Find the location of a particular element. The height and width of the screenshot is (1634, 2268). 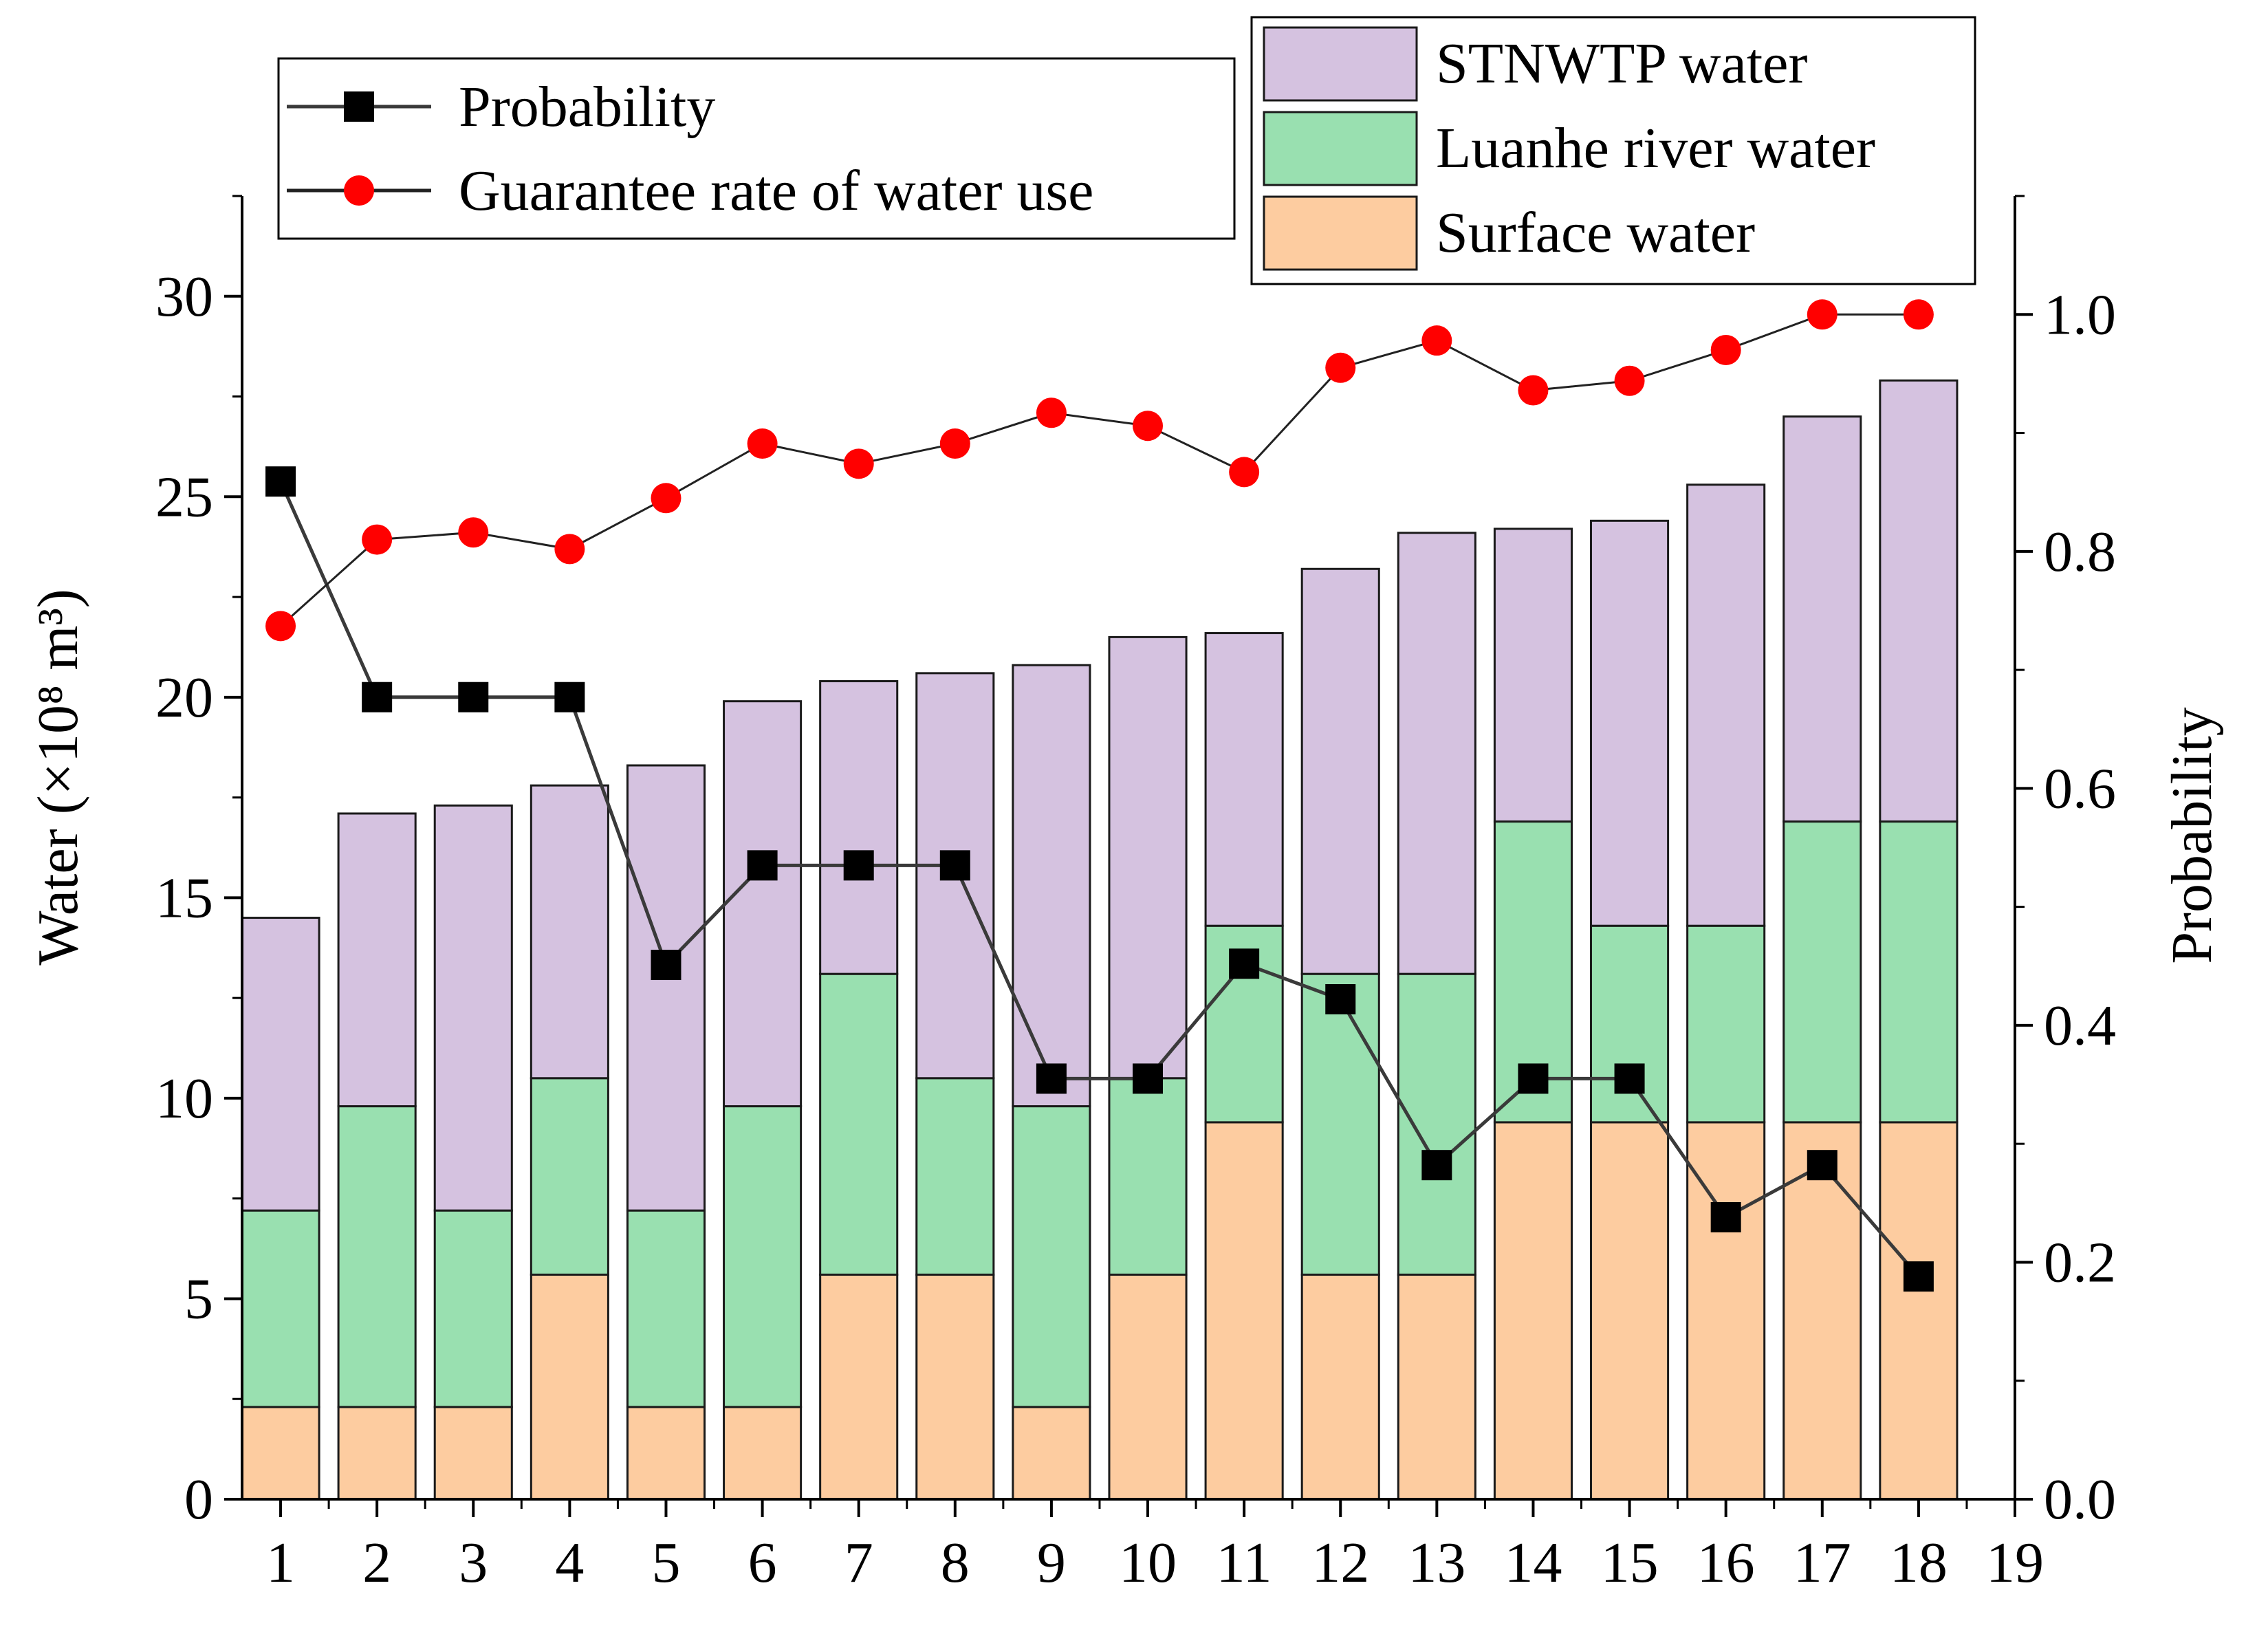

x-tick-label: 8 is located at coordinates (955, 1563).